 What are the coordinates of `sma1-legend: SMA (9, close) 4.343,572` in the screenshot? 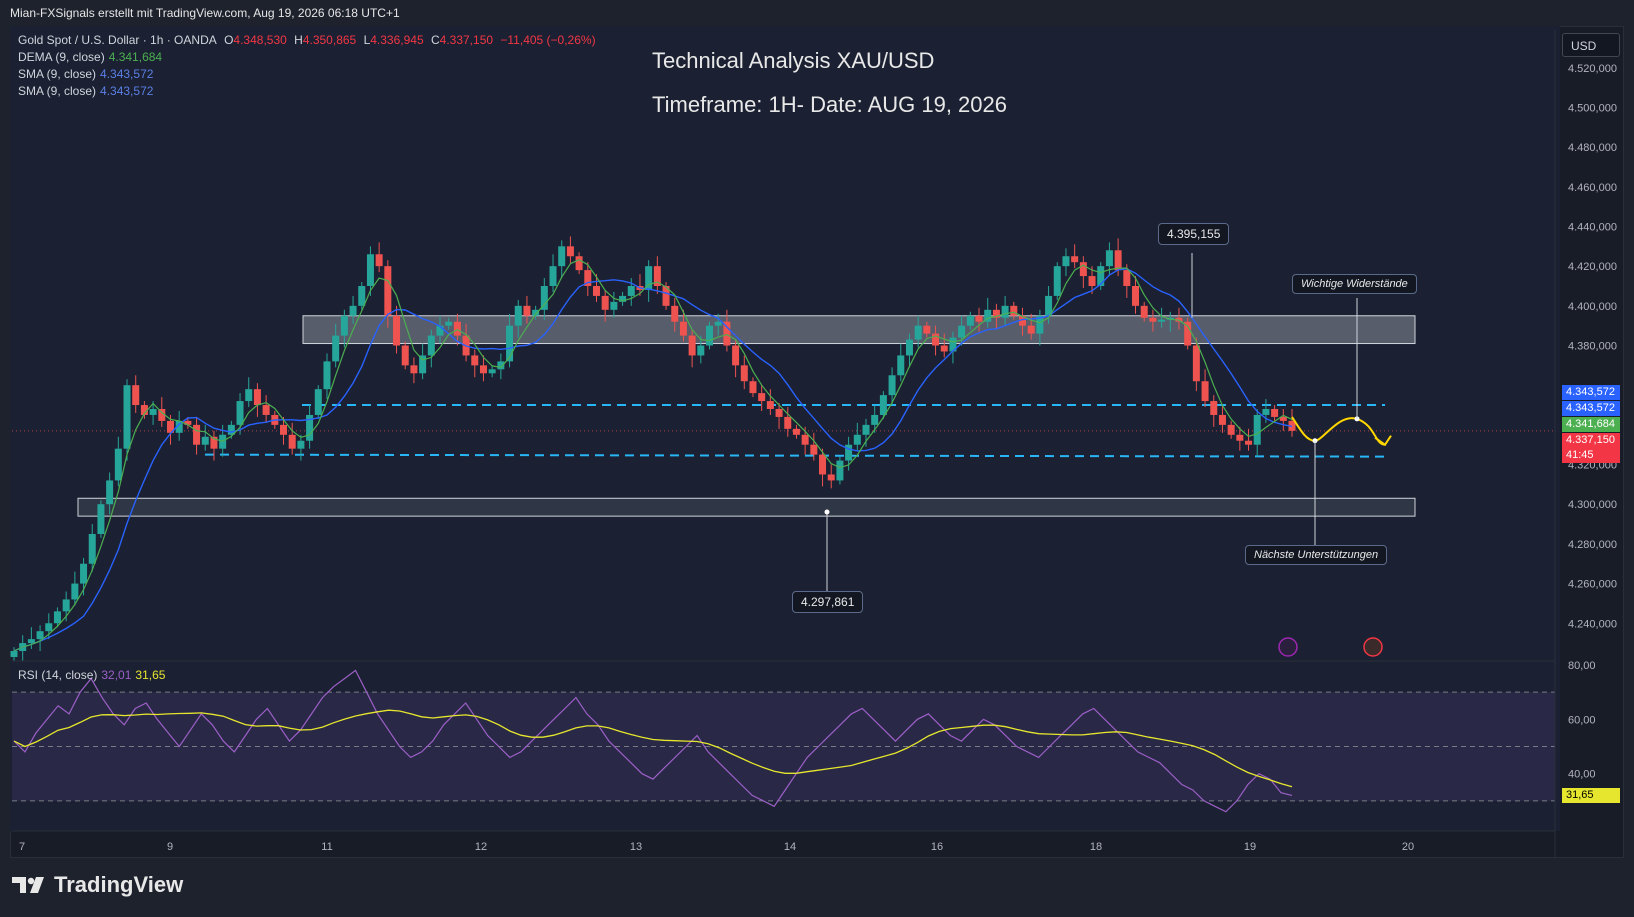 It's located at (87, 74).